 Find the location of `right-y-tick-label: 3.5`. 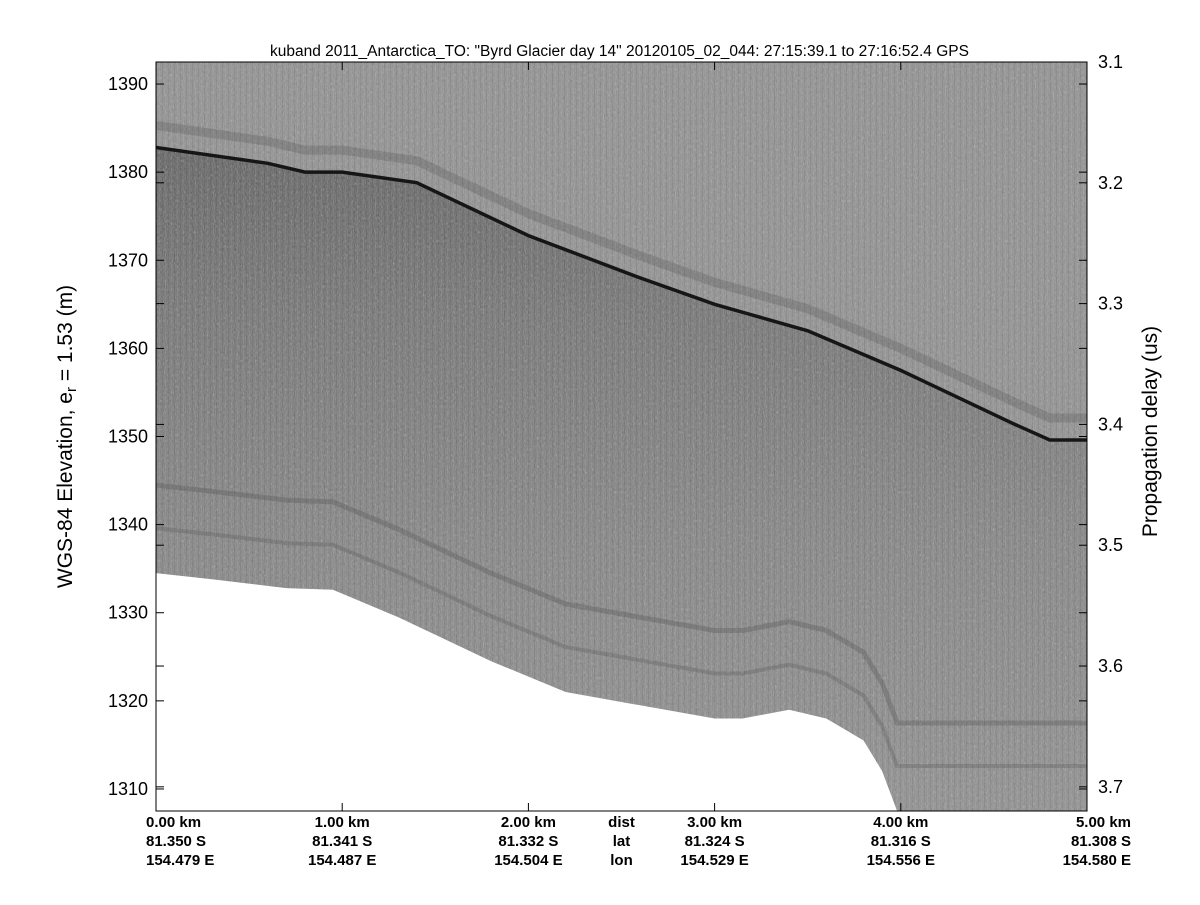

right-y-tick-label: 3.5 is located at coordinates (1110, 545).